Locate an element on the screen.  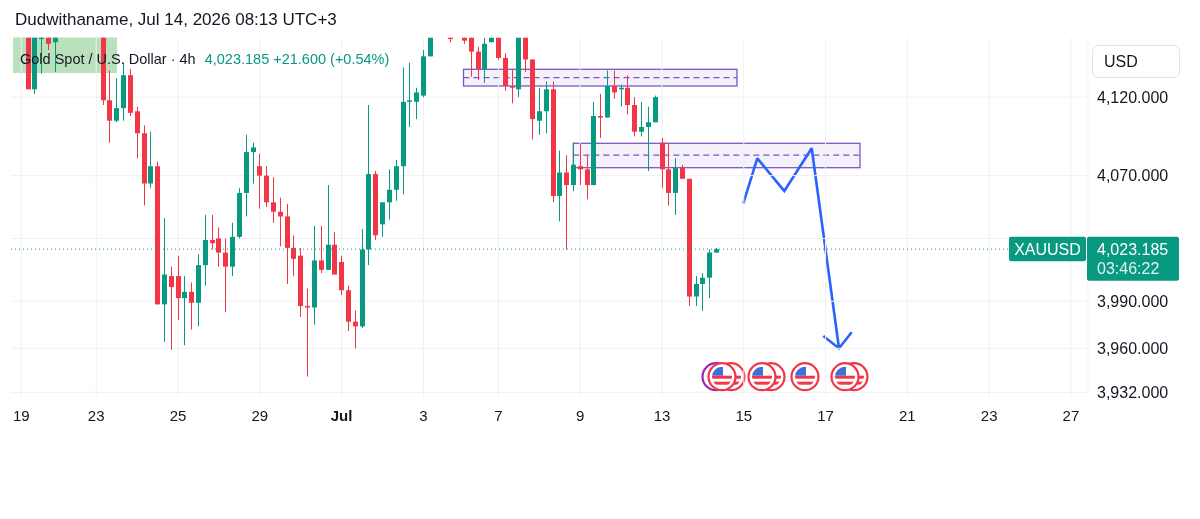
x-tick-label: 21 is located at coordinates (907, 415).